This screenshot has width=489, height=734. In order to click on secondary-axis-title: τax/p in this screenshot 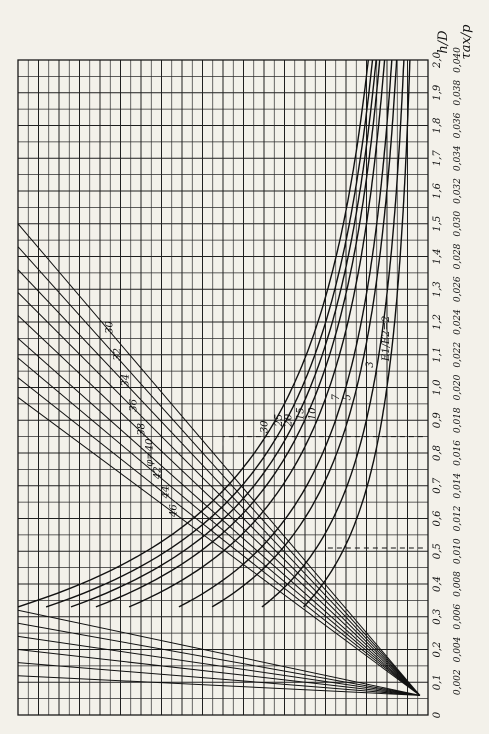, I will do `click(466, 42)`.